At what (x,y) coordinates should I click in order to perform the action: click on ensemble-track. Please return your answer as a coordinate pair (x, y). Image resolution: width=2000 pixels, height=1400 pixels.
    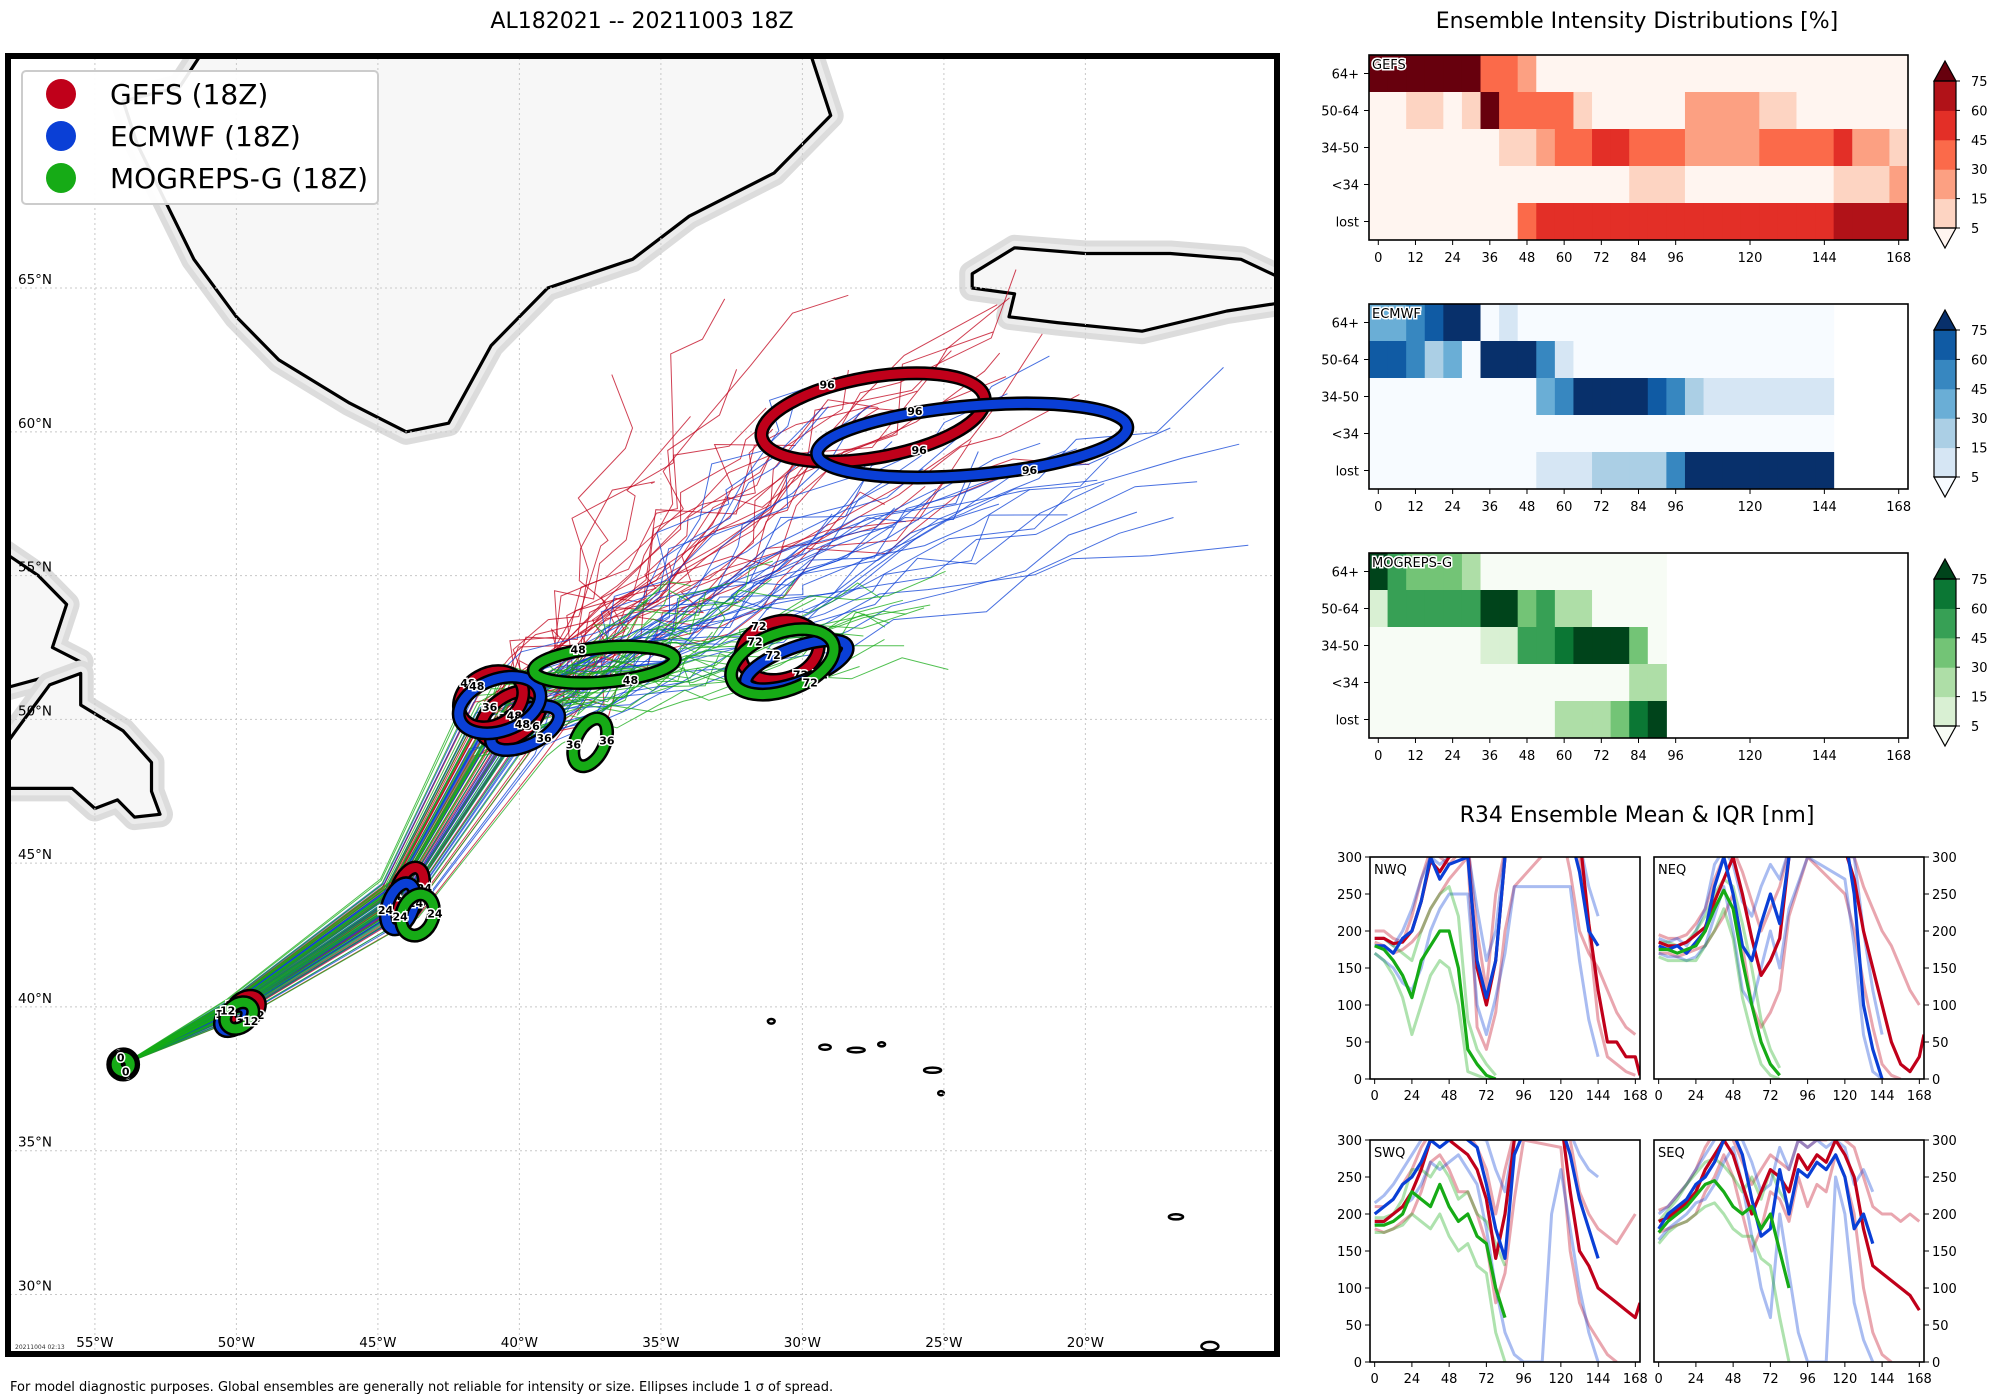
    Looking at the image, I should click on (447, 831).